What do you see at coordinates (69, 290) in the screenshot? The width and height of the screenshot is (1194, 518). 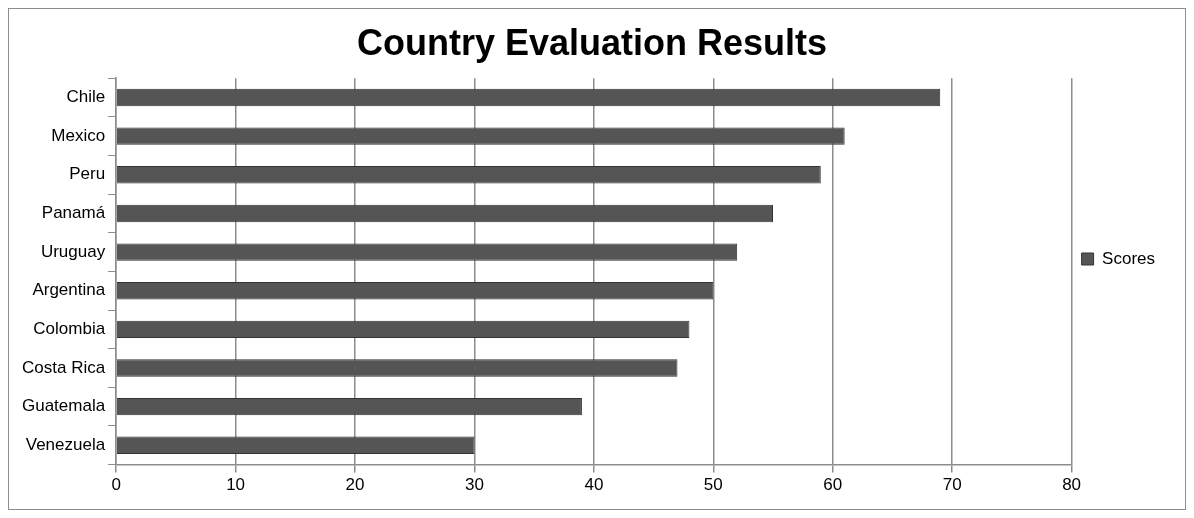 I see `y-tick-label: Argentina` at bounding box center [69, 290].